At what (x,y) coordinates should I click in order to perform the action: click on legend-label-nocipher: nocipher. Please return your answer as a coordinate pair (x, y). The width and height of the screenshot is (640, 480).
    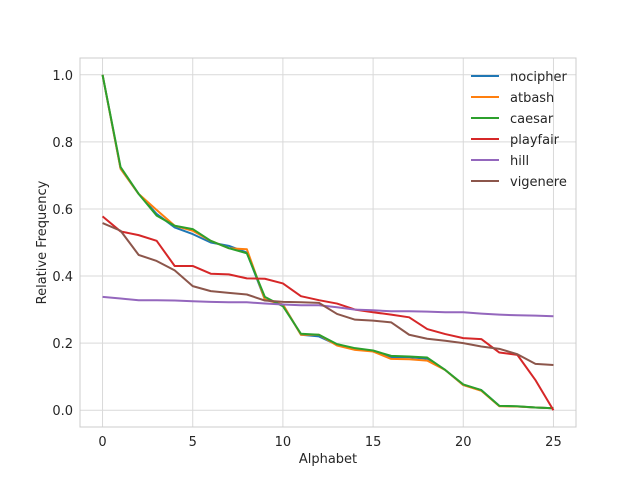
    Looking at the image, I should click on (538, 77).